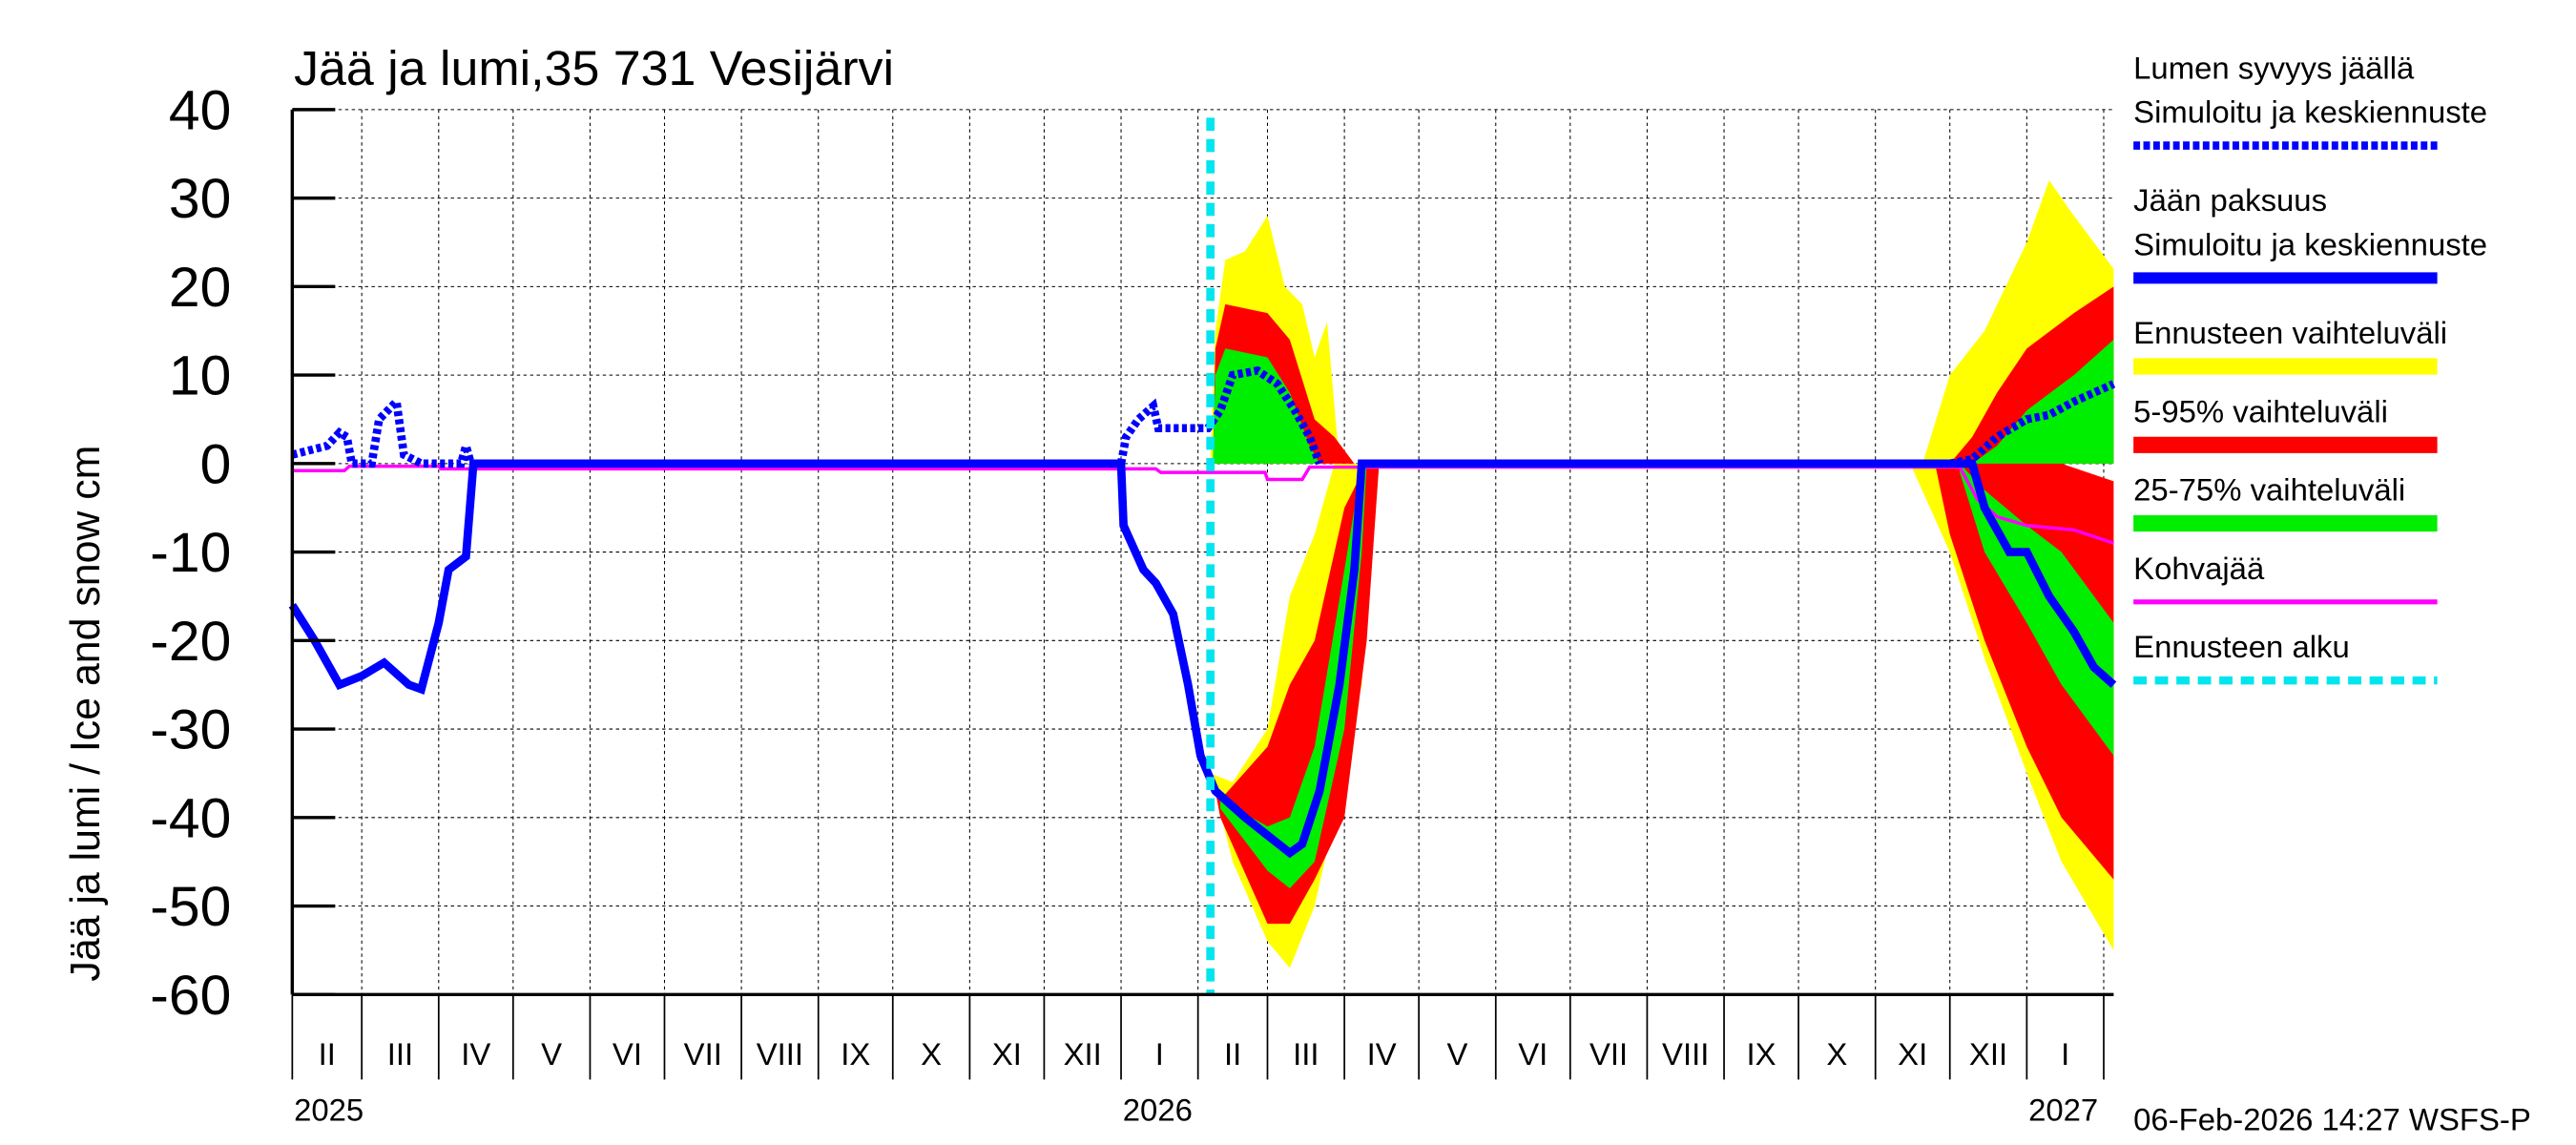 The height and width of the screenshot is (1145, 2576). Describe the element at coordinates (200, 111) in the screenshot. I see `y-tick-label: 40` at that location.